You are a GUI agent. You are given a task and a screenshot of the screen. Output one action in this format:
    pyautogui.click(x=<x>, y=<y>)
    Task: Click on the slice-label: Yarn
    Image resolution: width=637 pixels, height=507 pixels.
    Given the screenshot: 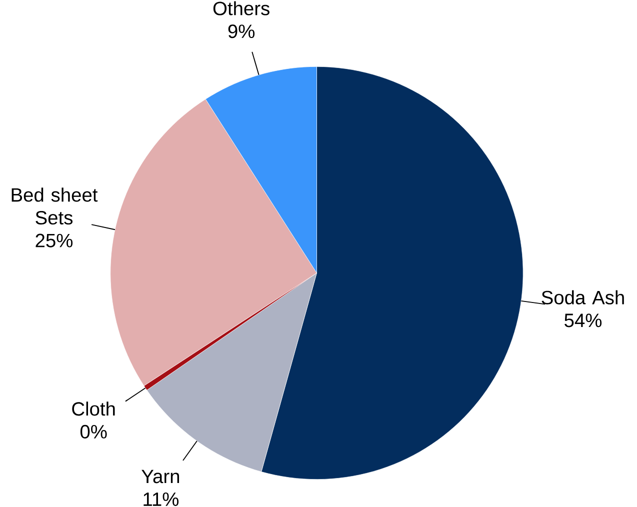 What is the action you would take?
    pyautogui.click(x=161, y=477)
    